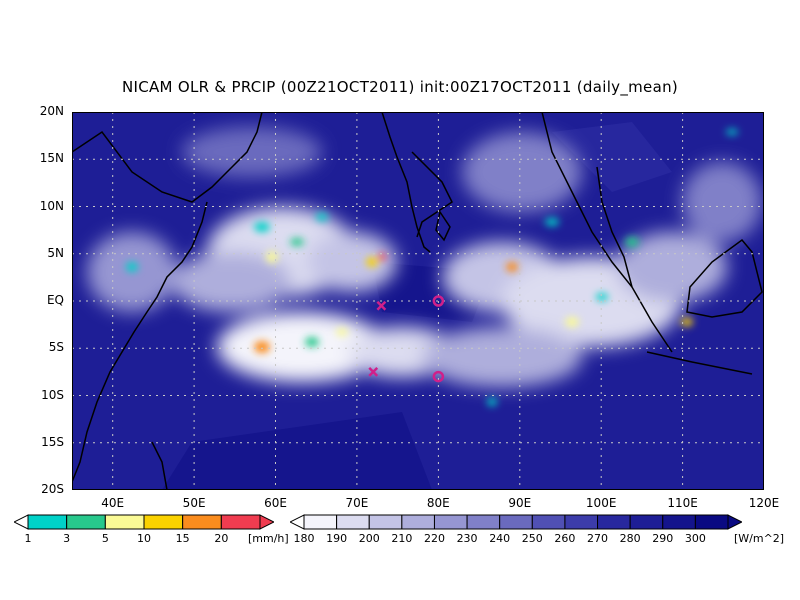  Describe the element at coordinates (51, 205) in the screenshot. I see `lat-tick-label: 10N` at that location.